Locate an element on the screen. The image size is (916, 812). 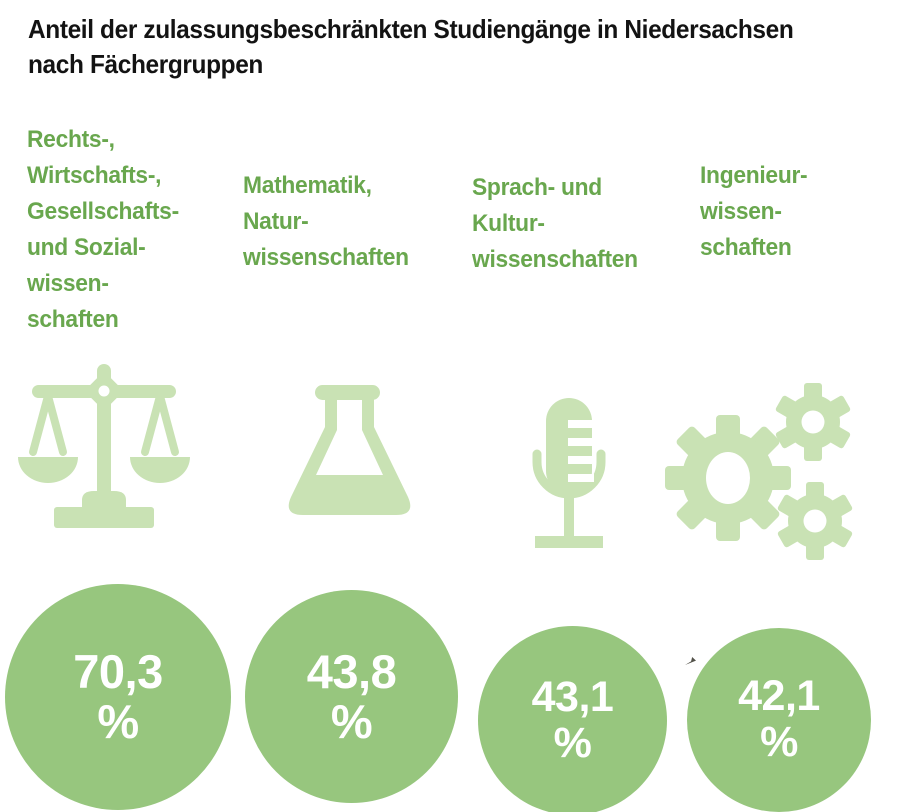
value-label: 43,1 is located at coordinates (572, 696).